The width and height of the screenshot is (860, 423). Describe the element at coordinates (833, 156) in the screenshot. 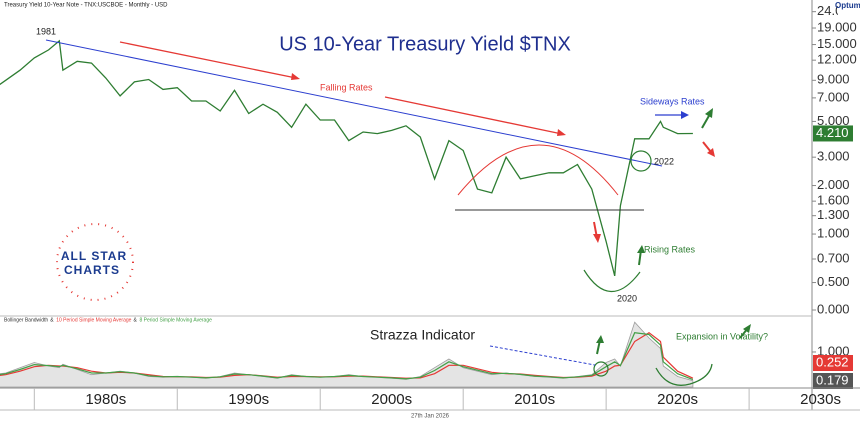

I see `y-tick-label: 3.000` at that location.